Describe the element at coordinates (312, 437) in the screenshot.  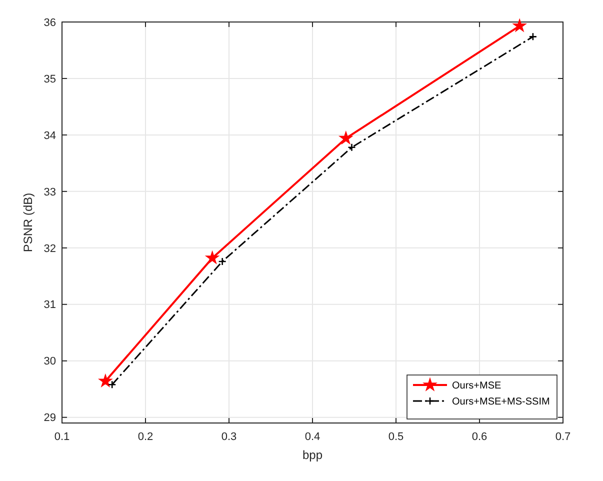
I see `x-tick-label: 0.4` at that location.